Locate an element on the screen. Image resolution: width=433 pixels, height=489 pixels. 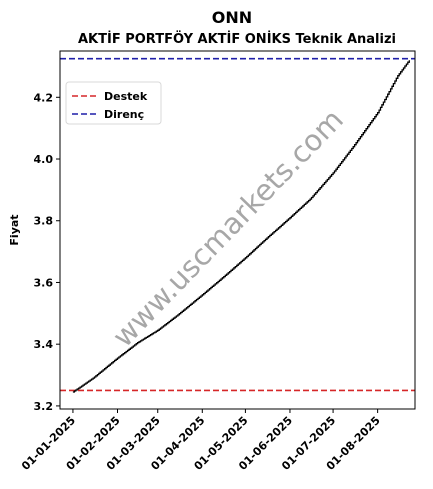
legend-label-direnç: Direnç is located at coordinates (124, 114).